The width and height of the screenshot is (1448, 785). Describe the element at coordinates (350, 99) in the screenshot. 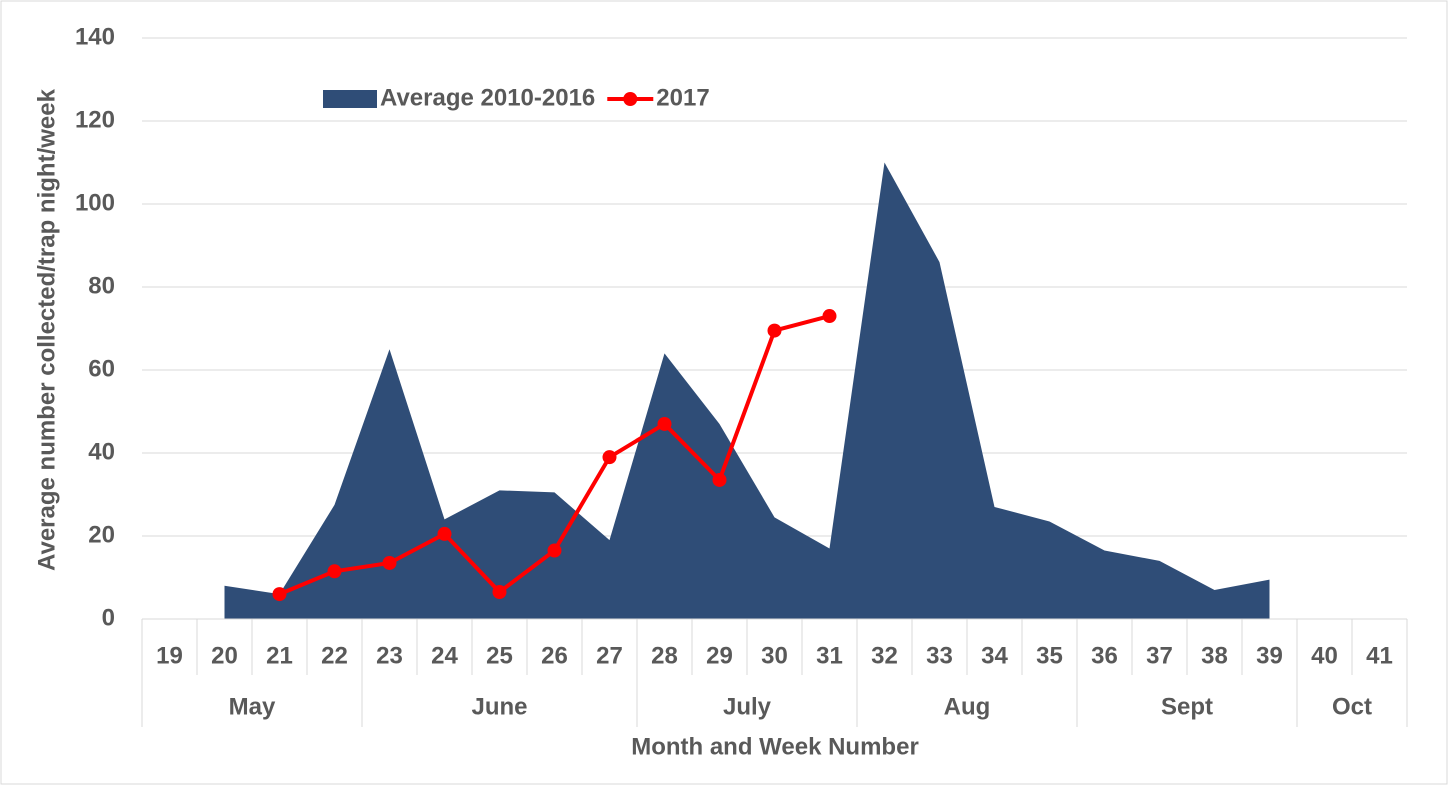

I see `legend-swatch` at that location.